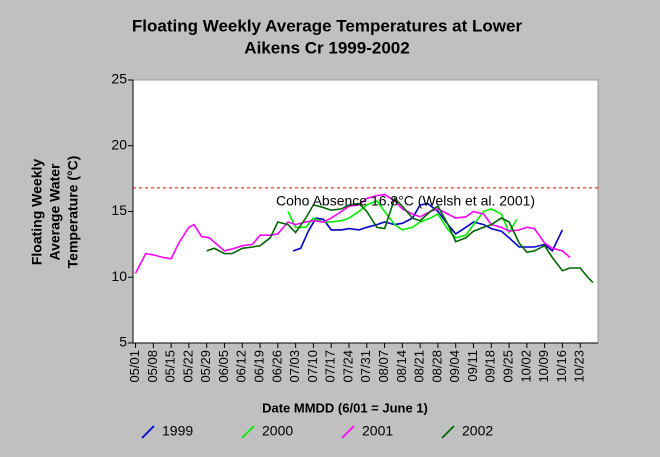  What do you see at coordinates (401, 366) in the screenshot?
I see `x-tick-label: 08/14` at bounding box center [401, 366].